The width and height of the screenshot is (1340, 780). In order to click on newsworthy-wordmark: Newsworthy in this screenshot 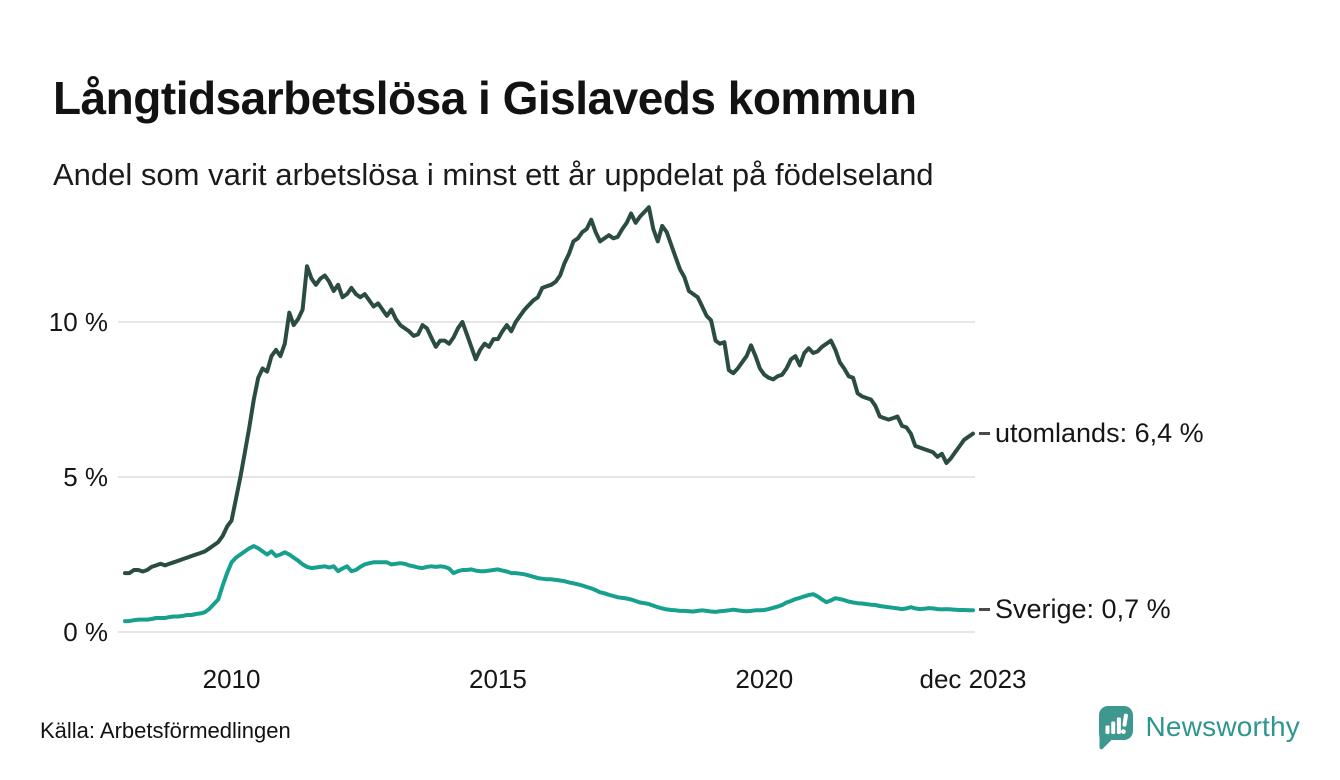, I will do `click(1222, 726)`.